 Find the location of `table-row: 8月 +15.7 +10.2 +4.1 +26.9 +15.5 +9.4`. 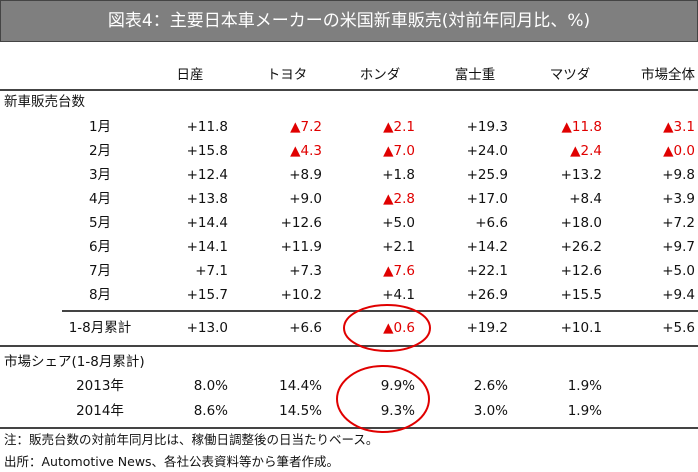

table-row: 8月 +15.7 +10.2 +4.1 +26.9 +15.5 +9.4 is located at coordinates (349, 295).